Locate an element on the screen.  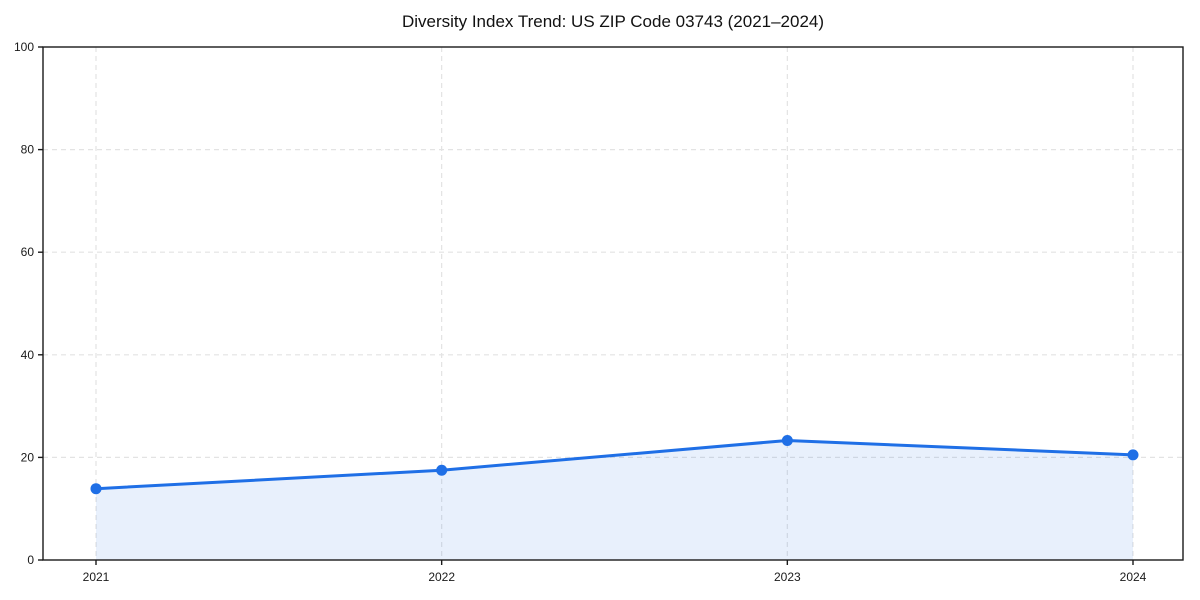
y-tick-label: 80 is located at coordinates (28, 150).